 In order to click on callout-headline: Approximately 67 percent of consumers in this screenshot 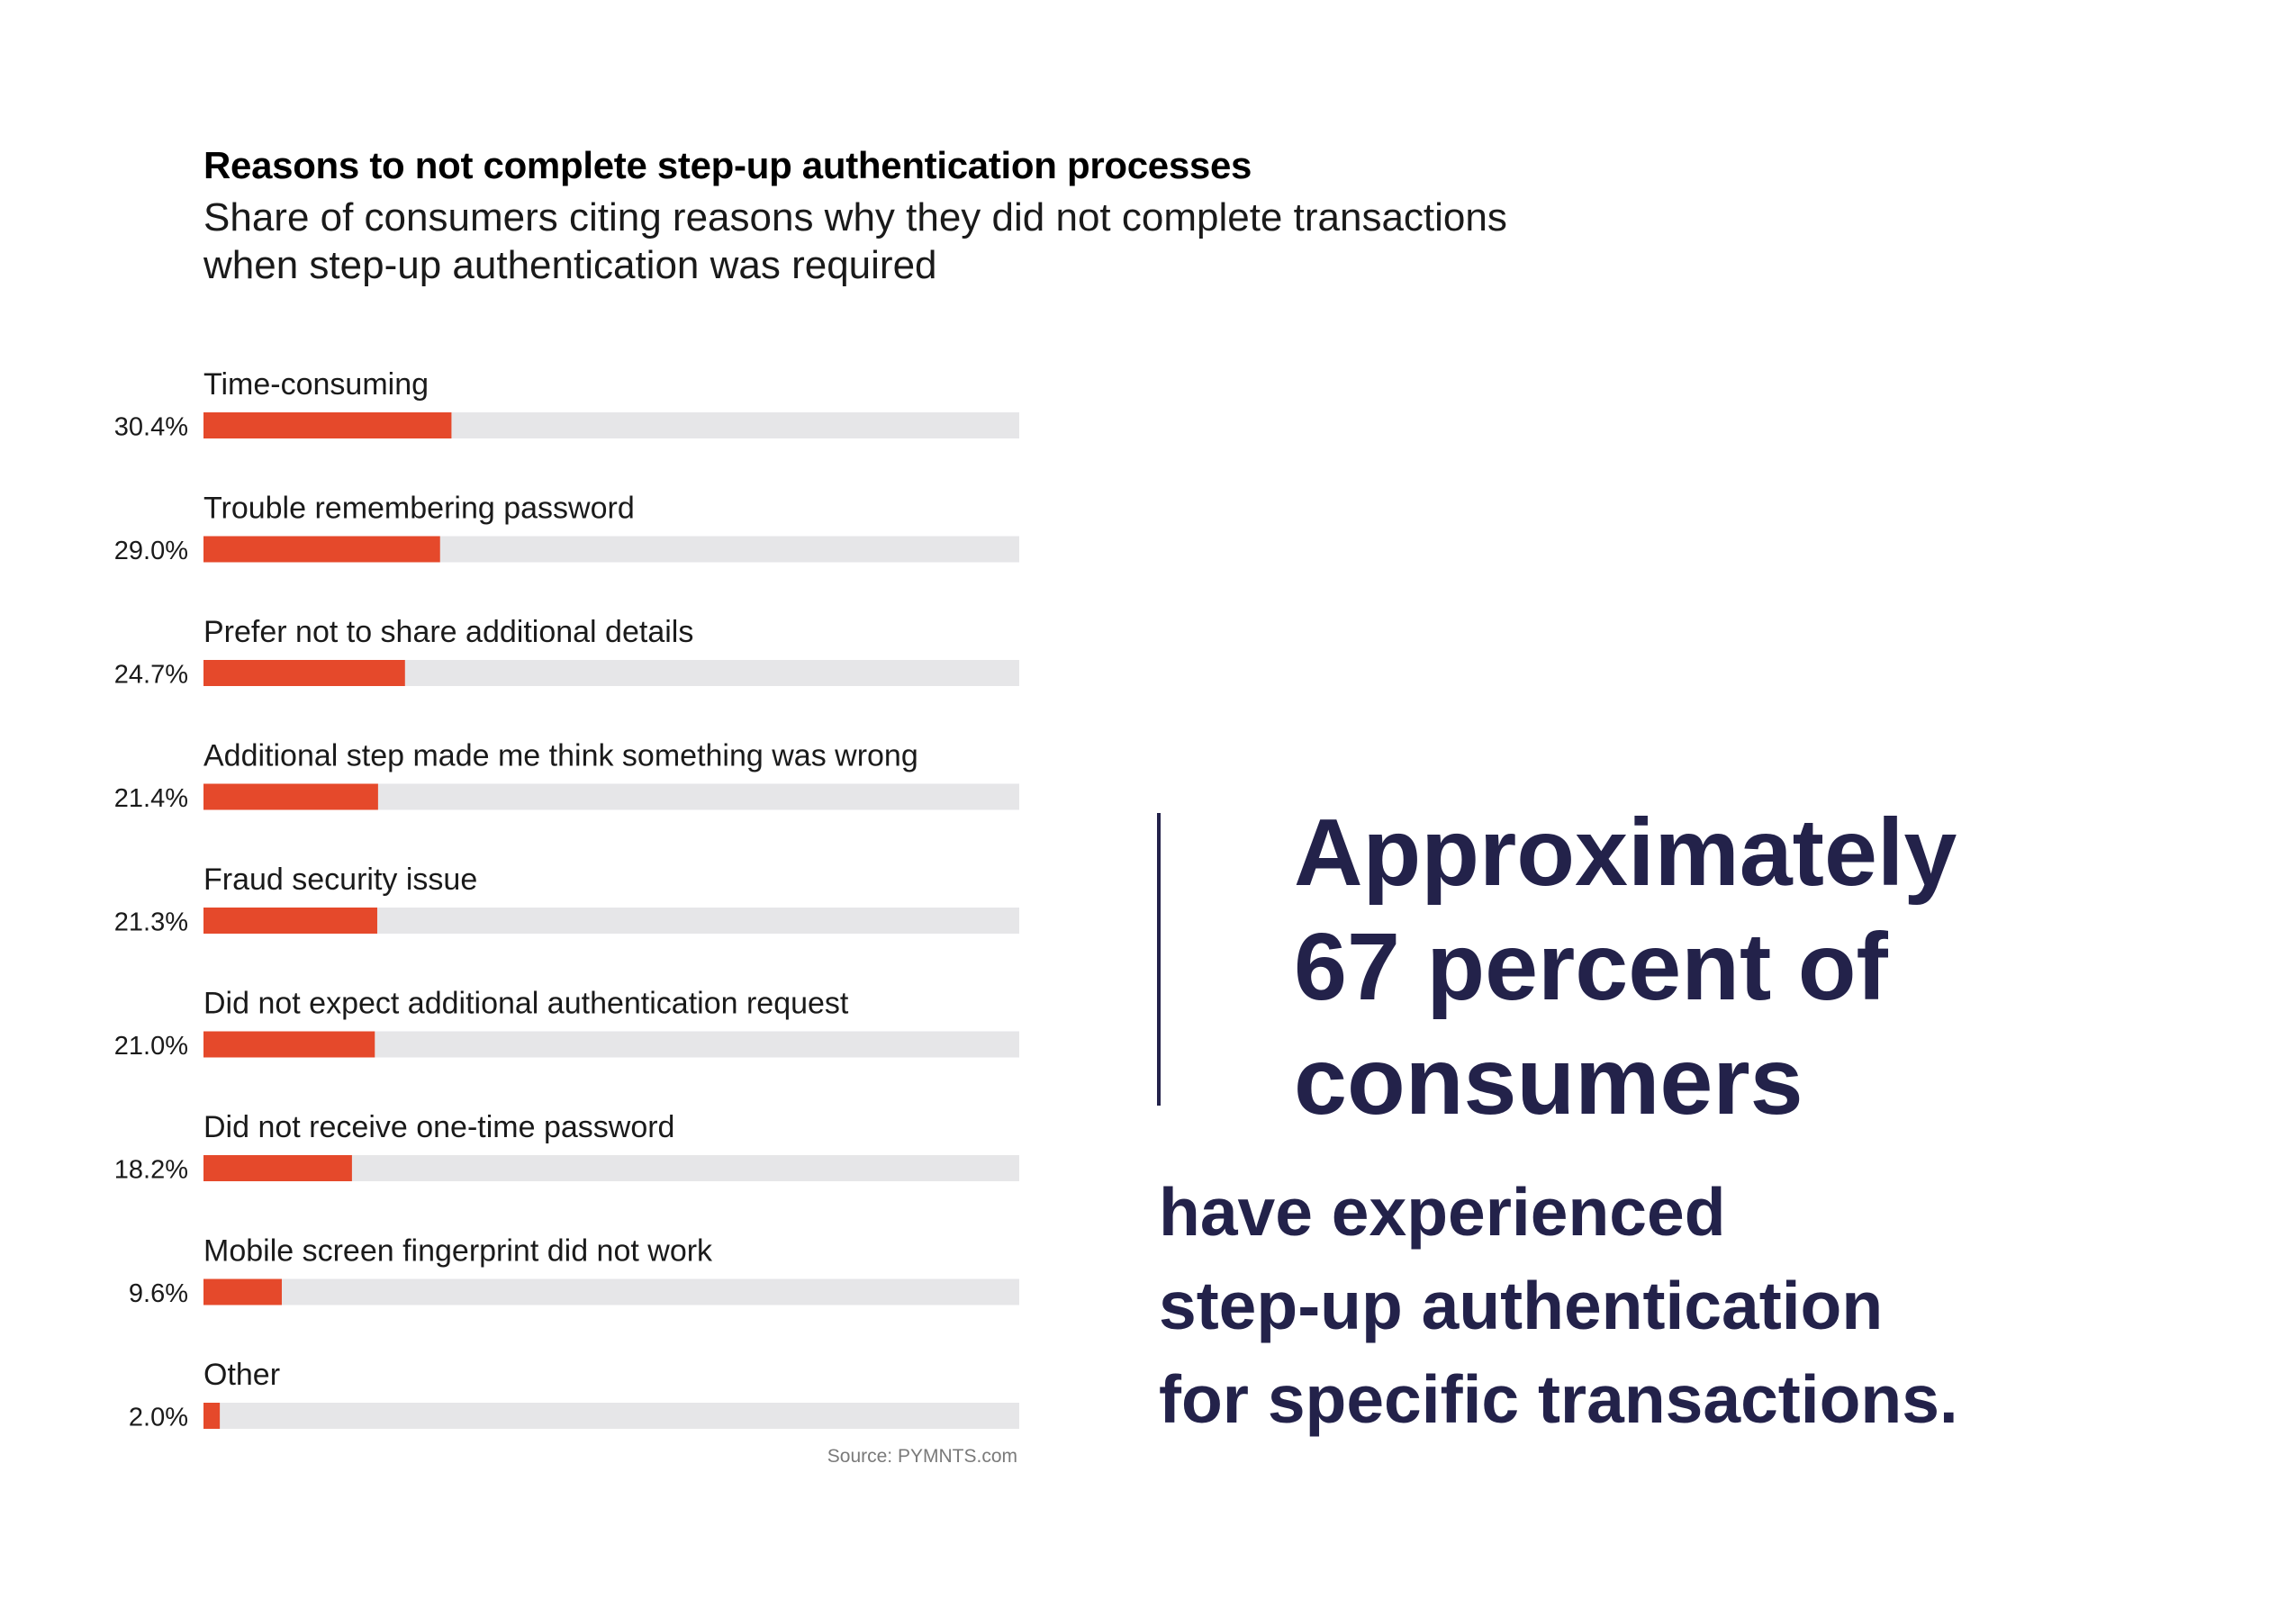, I will do `click(1744, 967)`.